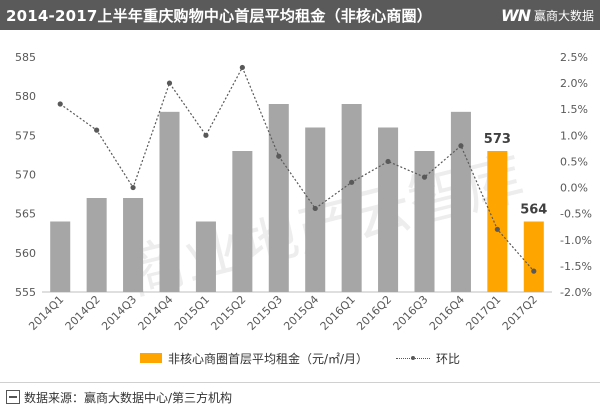 The width and height of the screenshot is (600, 412). What do you see at coordinates (278, 198) in the screenshot?
I see `bar-2015Q3` at bounding box center [278, 198].